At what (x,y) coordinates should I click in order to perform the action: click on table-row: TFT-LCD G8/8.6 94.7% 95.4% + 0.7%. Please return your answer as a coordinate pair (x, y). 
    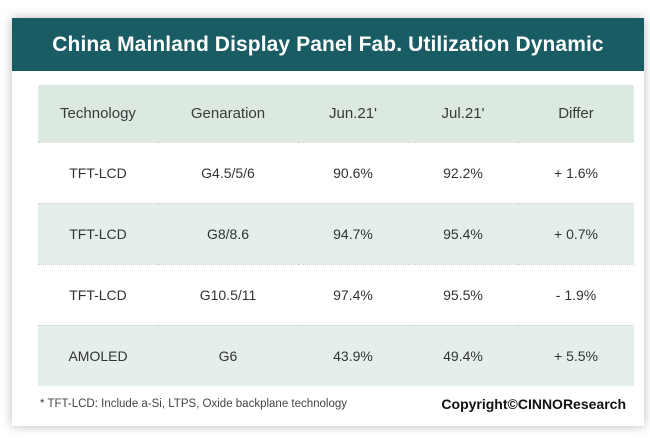
    Looking at the image, I should click on (336, 233).